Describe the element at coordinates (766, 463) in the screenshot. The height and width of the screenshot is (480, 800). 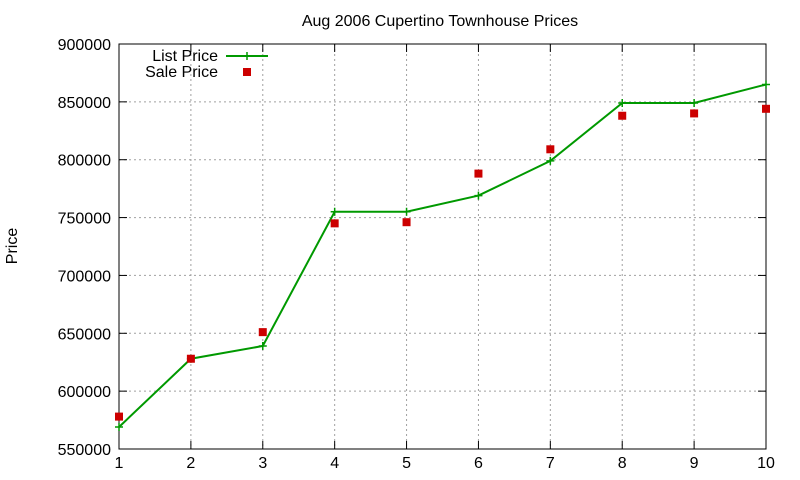
I see `x-tick-label: 10` at that location.